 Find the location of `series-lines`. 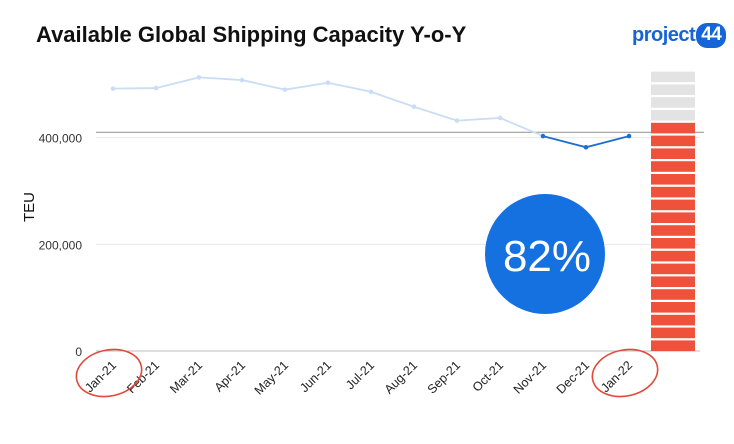

series-lines is located at coordinates (371, 112).